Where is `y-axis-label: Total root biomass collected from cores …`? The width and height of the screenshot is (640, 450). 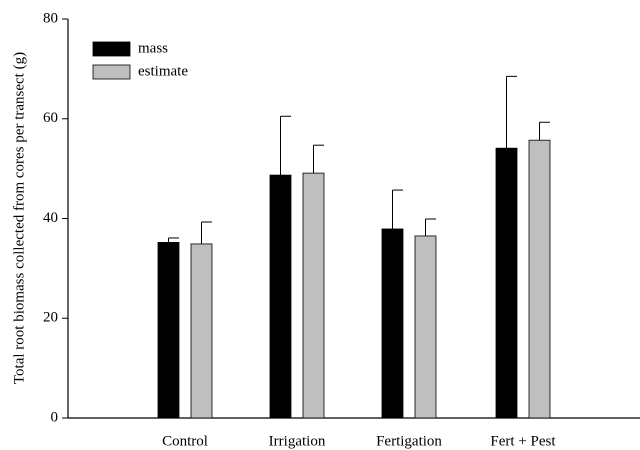 y-axis-label: Total root biomass collected from cores … is located at coordinates (19, 218).